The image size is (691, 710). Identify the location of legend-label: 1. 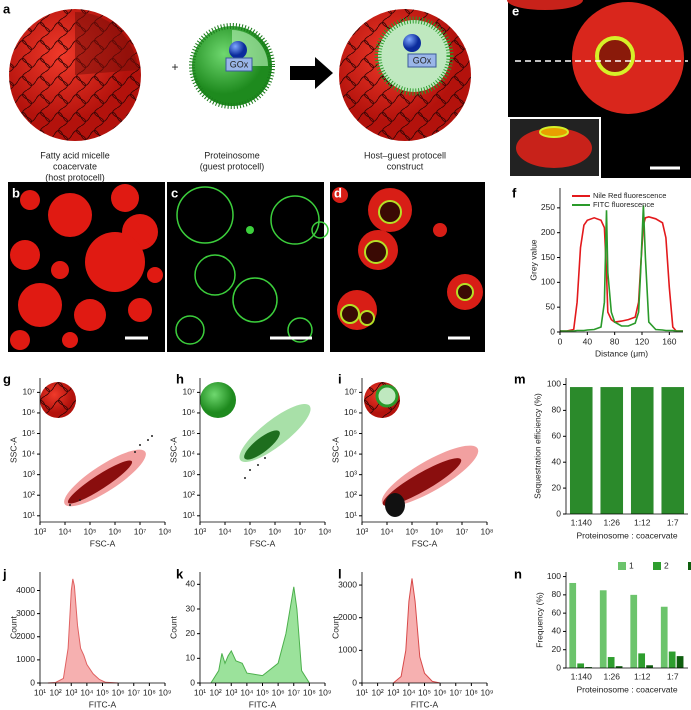
(631, 565).